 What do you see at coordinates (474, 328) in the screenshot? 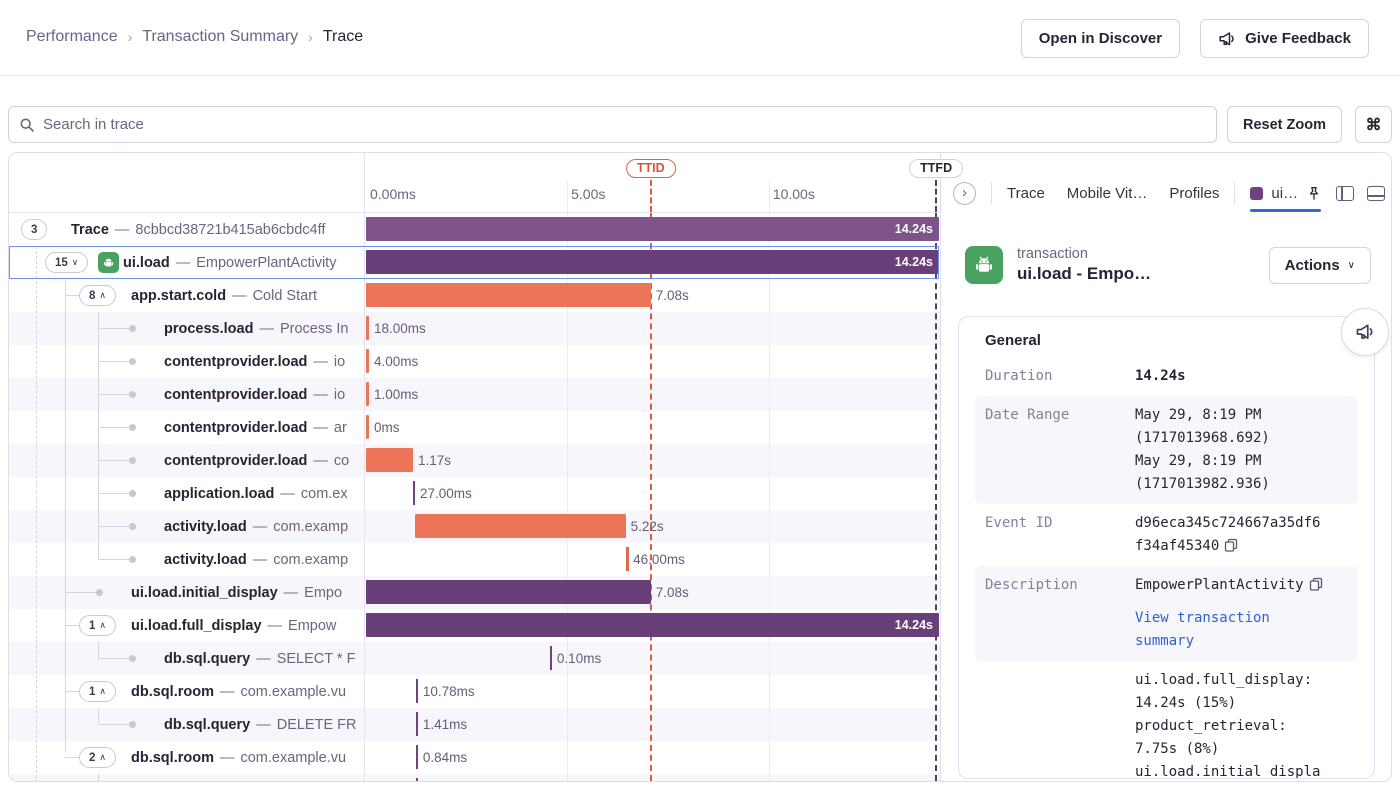
I see `span-row: process.load — Process In 18.00ms` at bounding box center [474, 328].